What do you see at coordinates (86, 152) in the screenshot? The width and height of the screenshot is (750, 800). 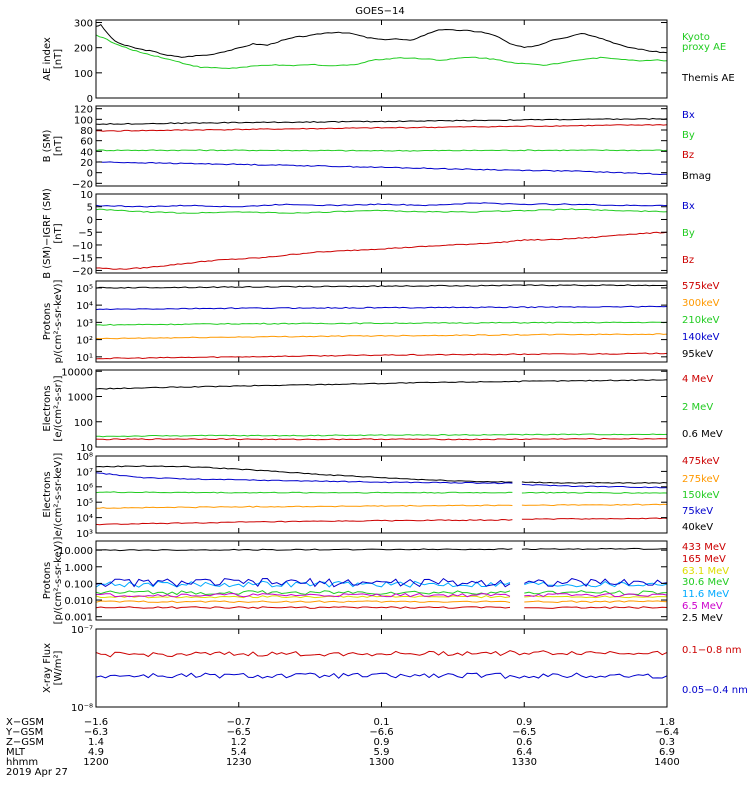 I see `y-tick-label: 40` at bounding box center [86, 152].